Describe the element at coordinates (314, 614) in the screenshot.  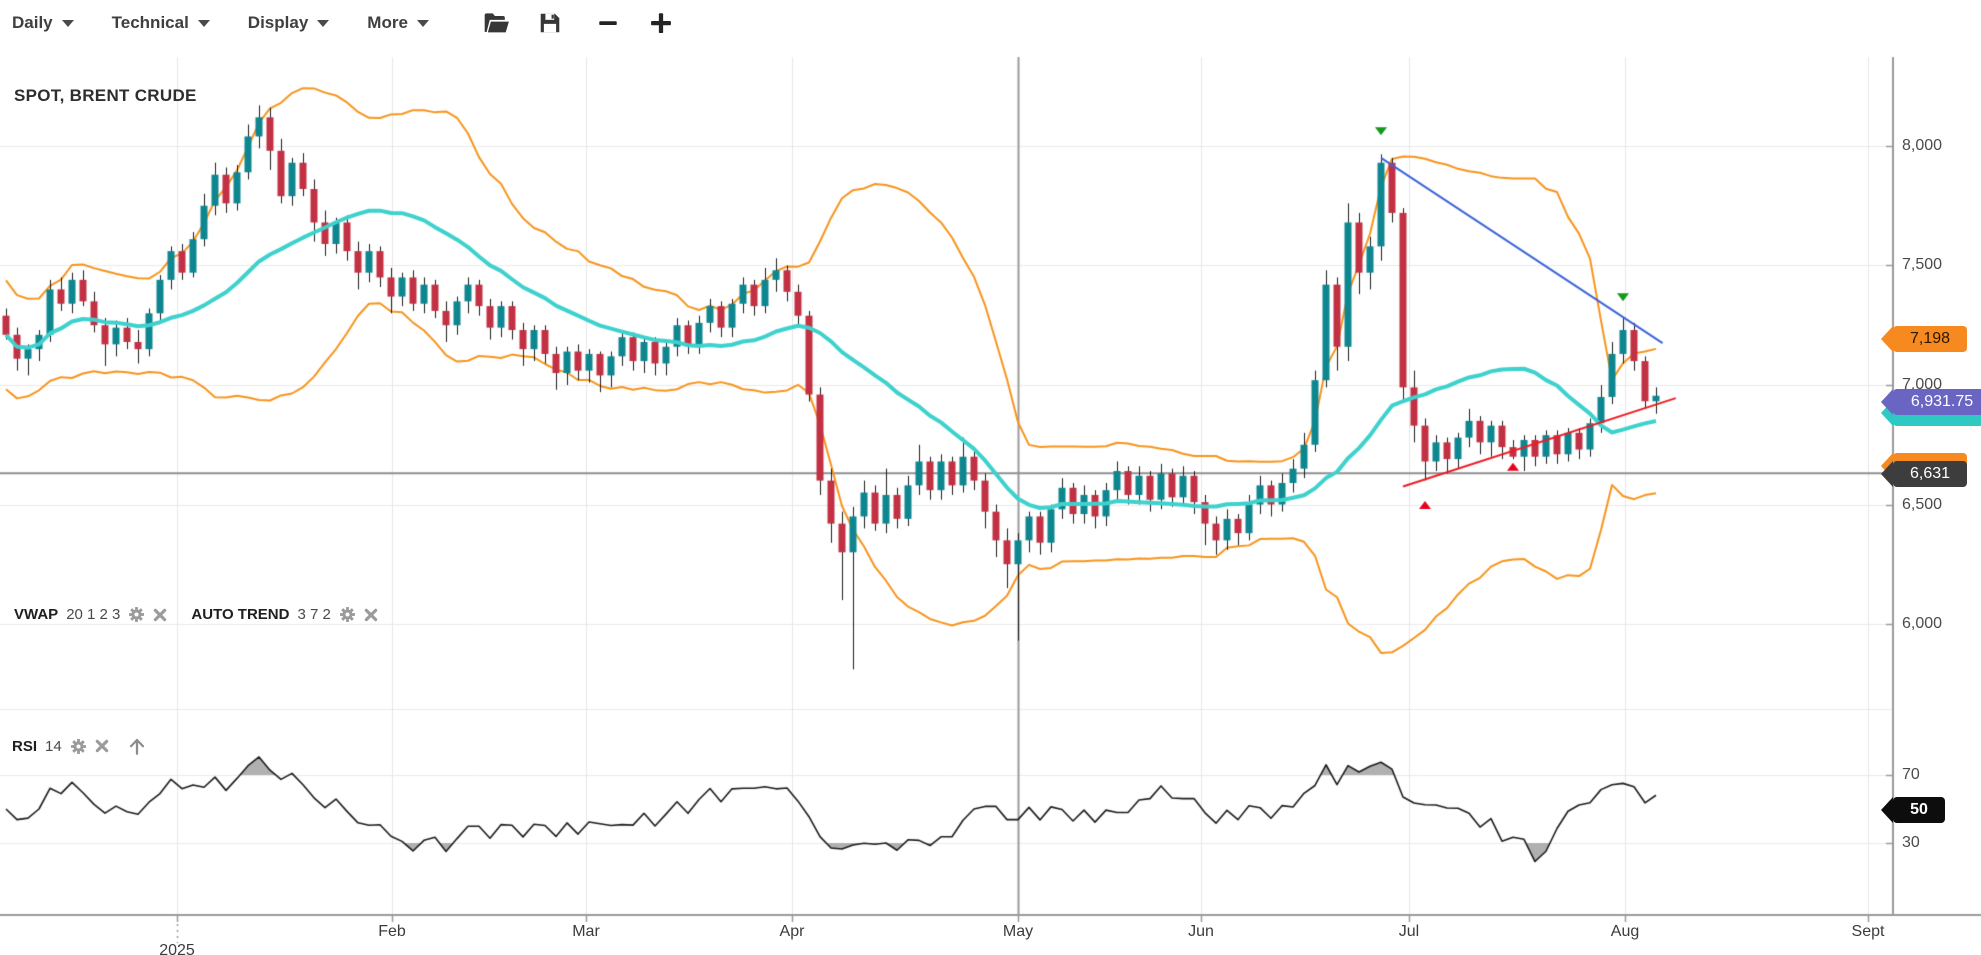
I see `autotrend-indicator-params: 3 7 2` at that location.